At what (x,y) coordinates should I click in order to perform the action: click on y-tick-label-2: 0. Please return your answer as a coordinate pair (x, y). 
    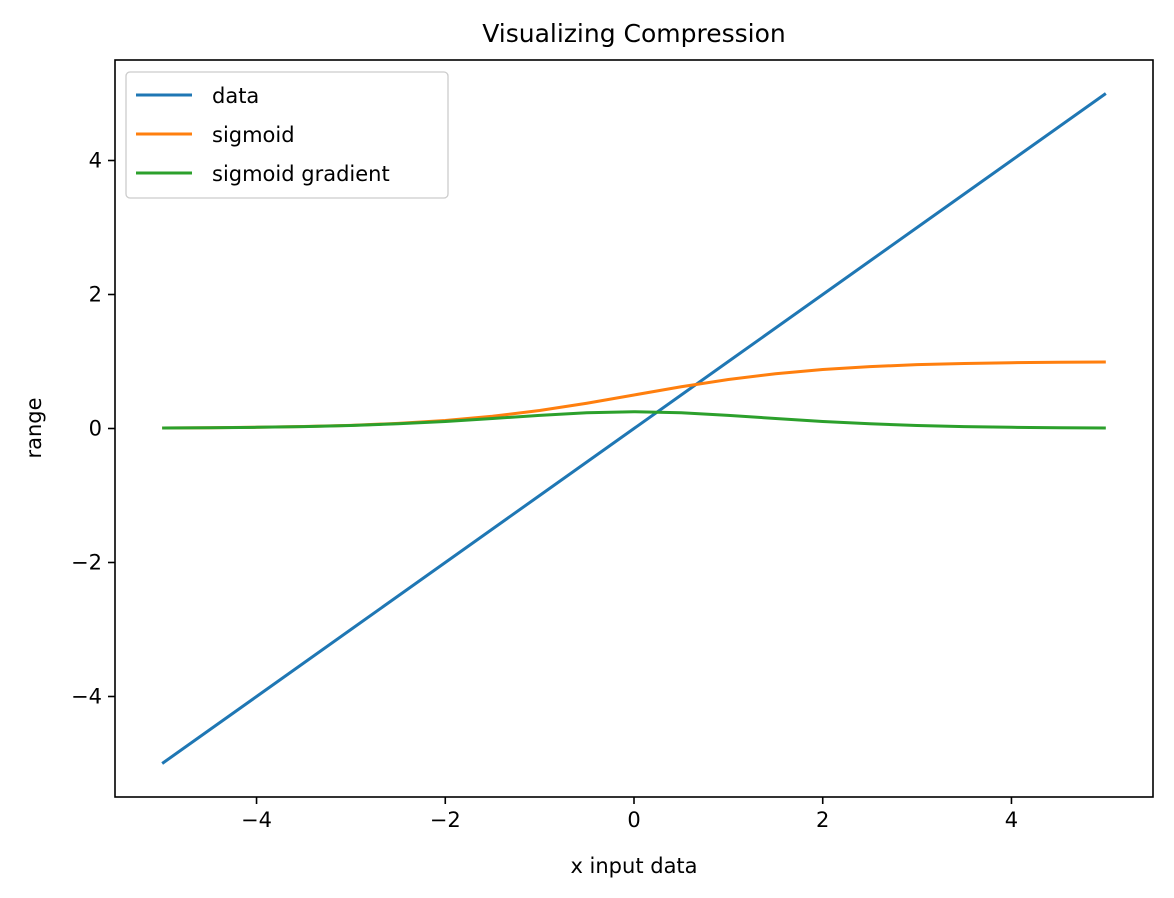
    Looking at the image, I should click on (95, 429).